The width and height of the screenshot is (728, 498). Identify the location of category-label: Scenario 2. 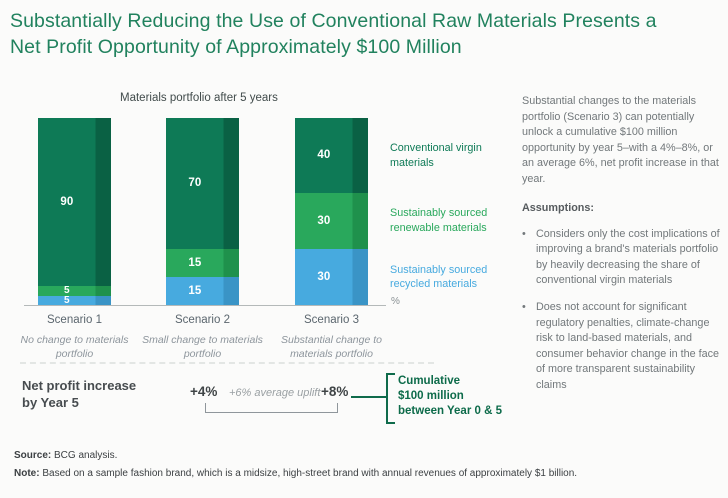
(202, 320).